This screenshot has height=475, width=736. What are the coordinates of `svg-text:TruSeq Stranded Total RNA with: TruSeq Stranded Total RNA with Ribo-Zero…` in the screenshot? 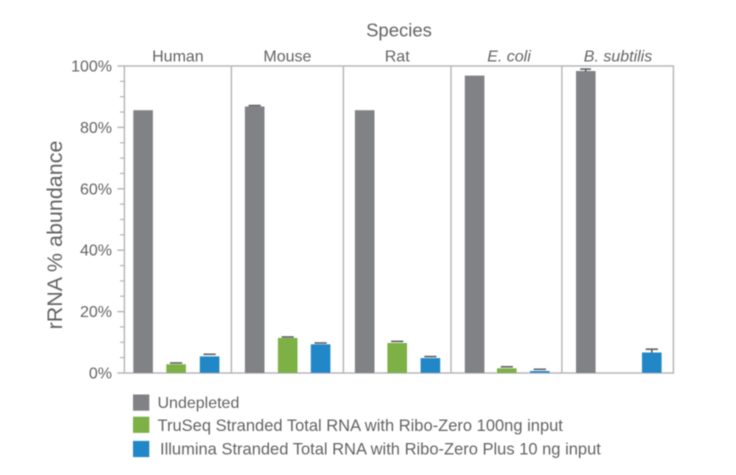 It's located at (361, 426).